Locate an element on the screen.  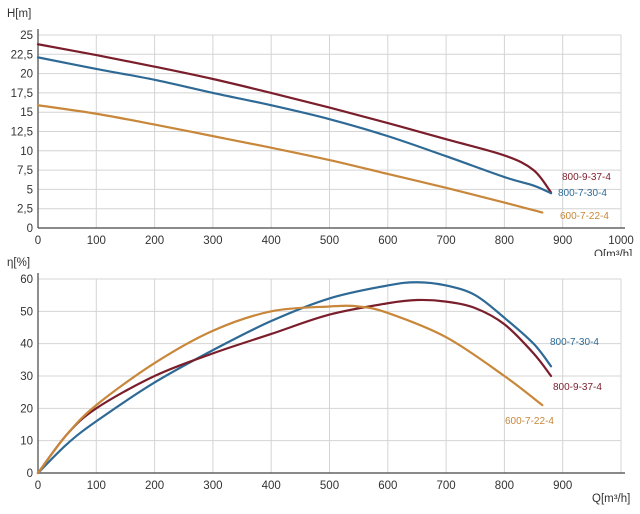
y-tick-label: 2,5 is located at coordinates (25, 210).